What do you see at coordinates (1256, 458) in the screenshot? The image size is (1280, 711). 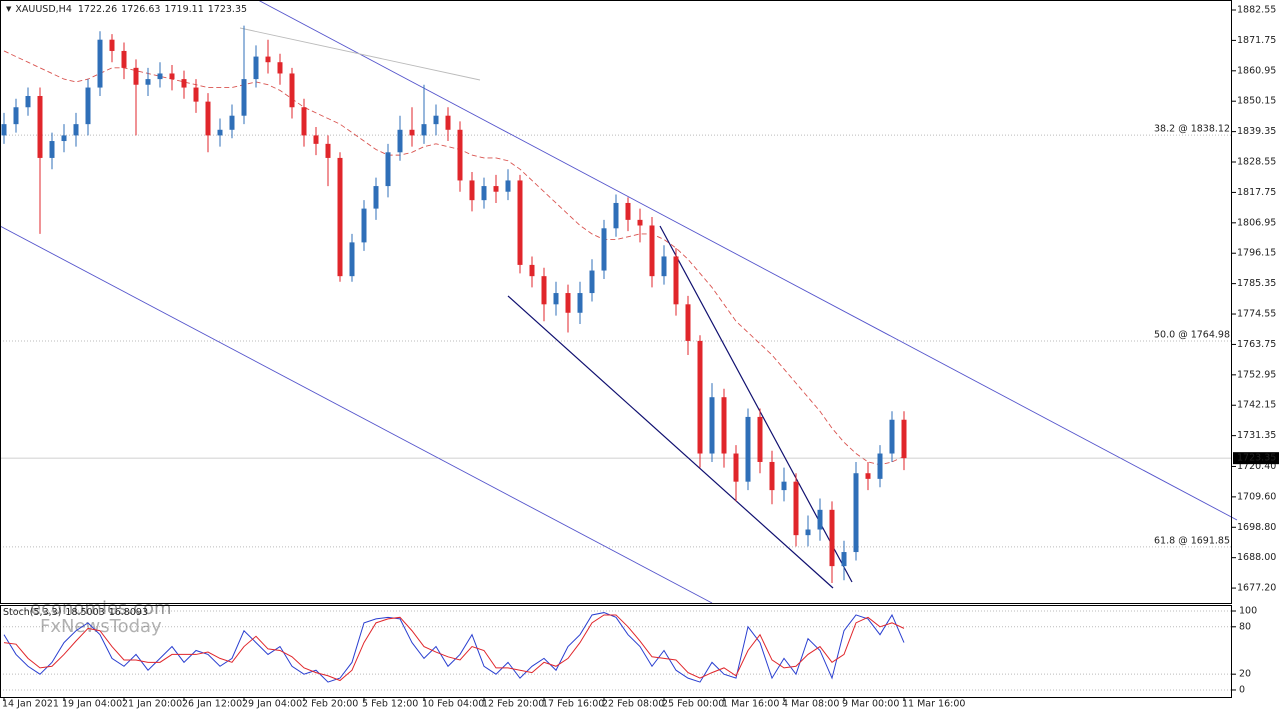 I see `last-price-label: 1723.35` at bounding box center [1256, 458].